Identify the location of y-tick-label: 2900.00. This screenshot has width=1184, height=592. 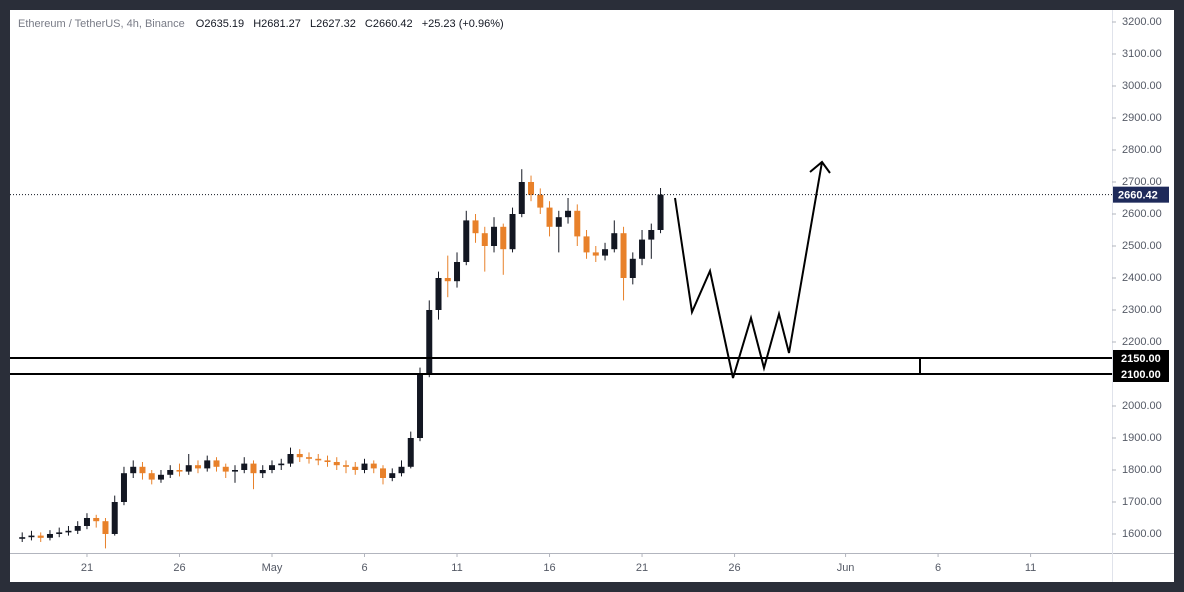
(1142, 118).